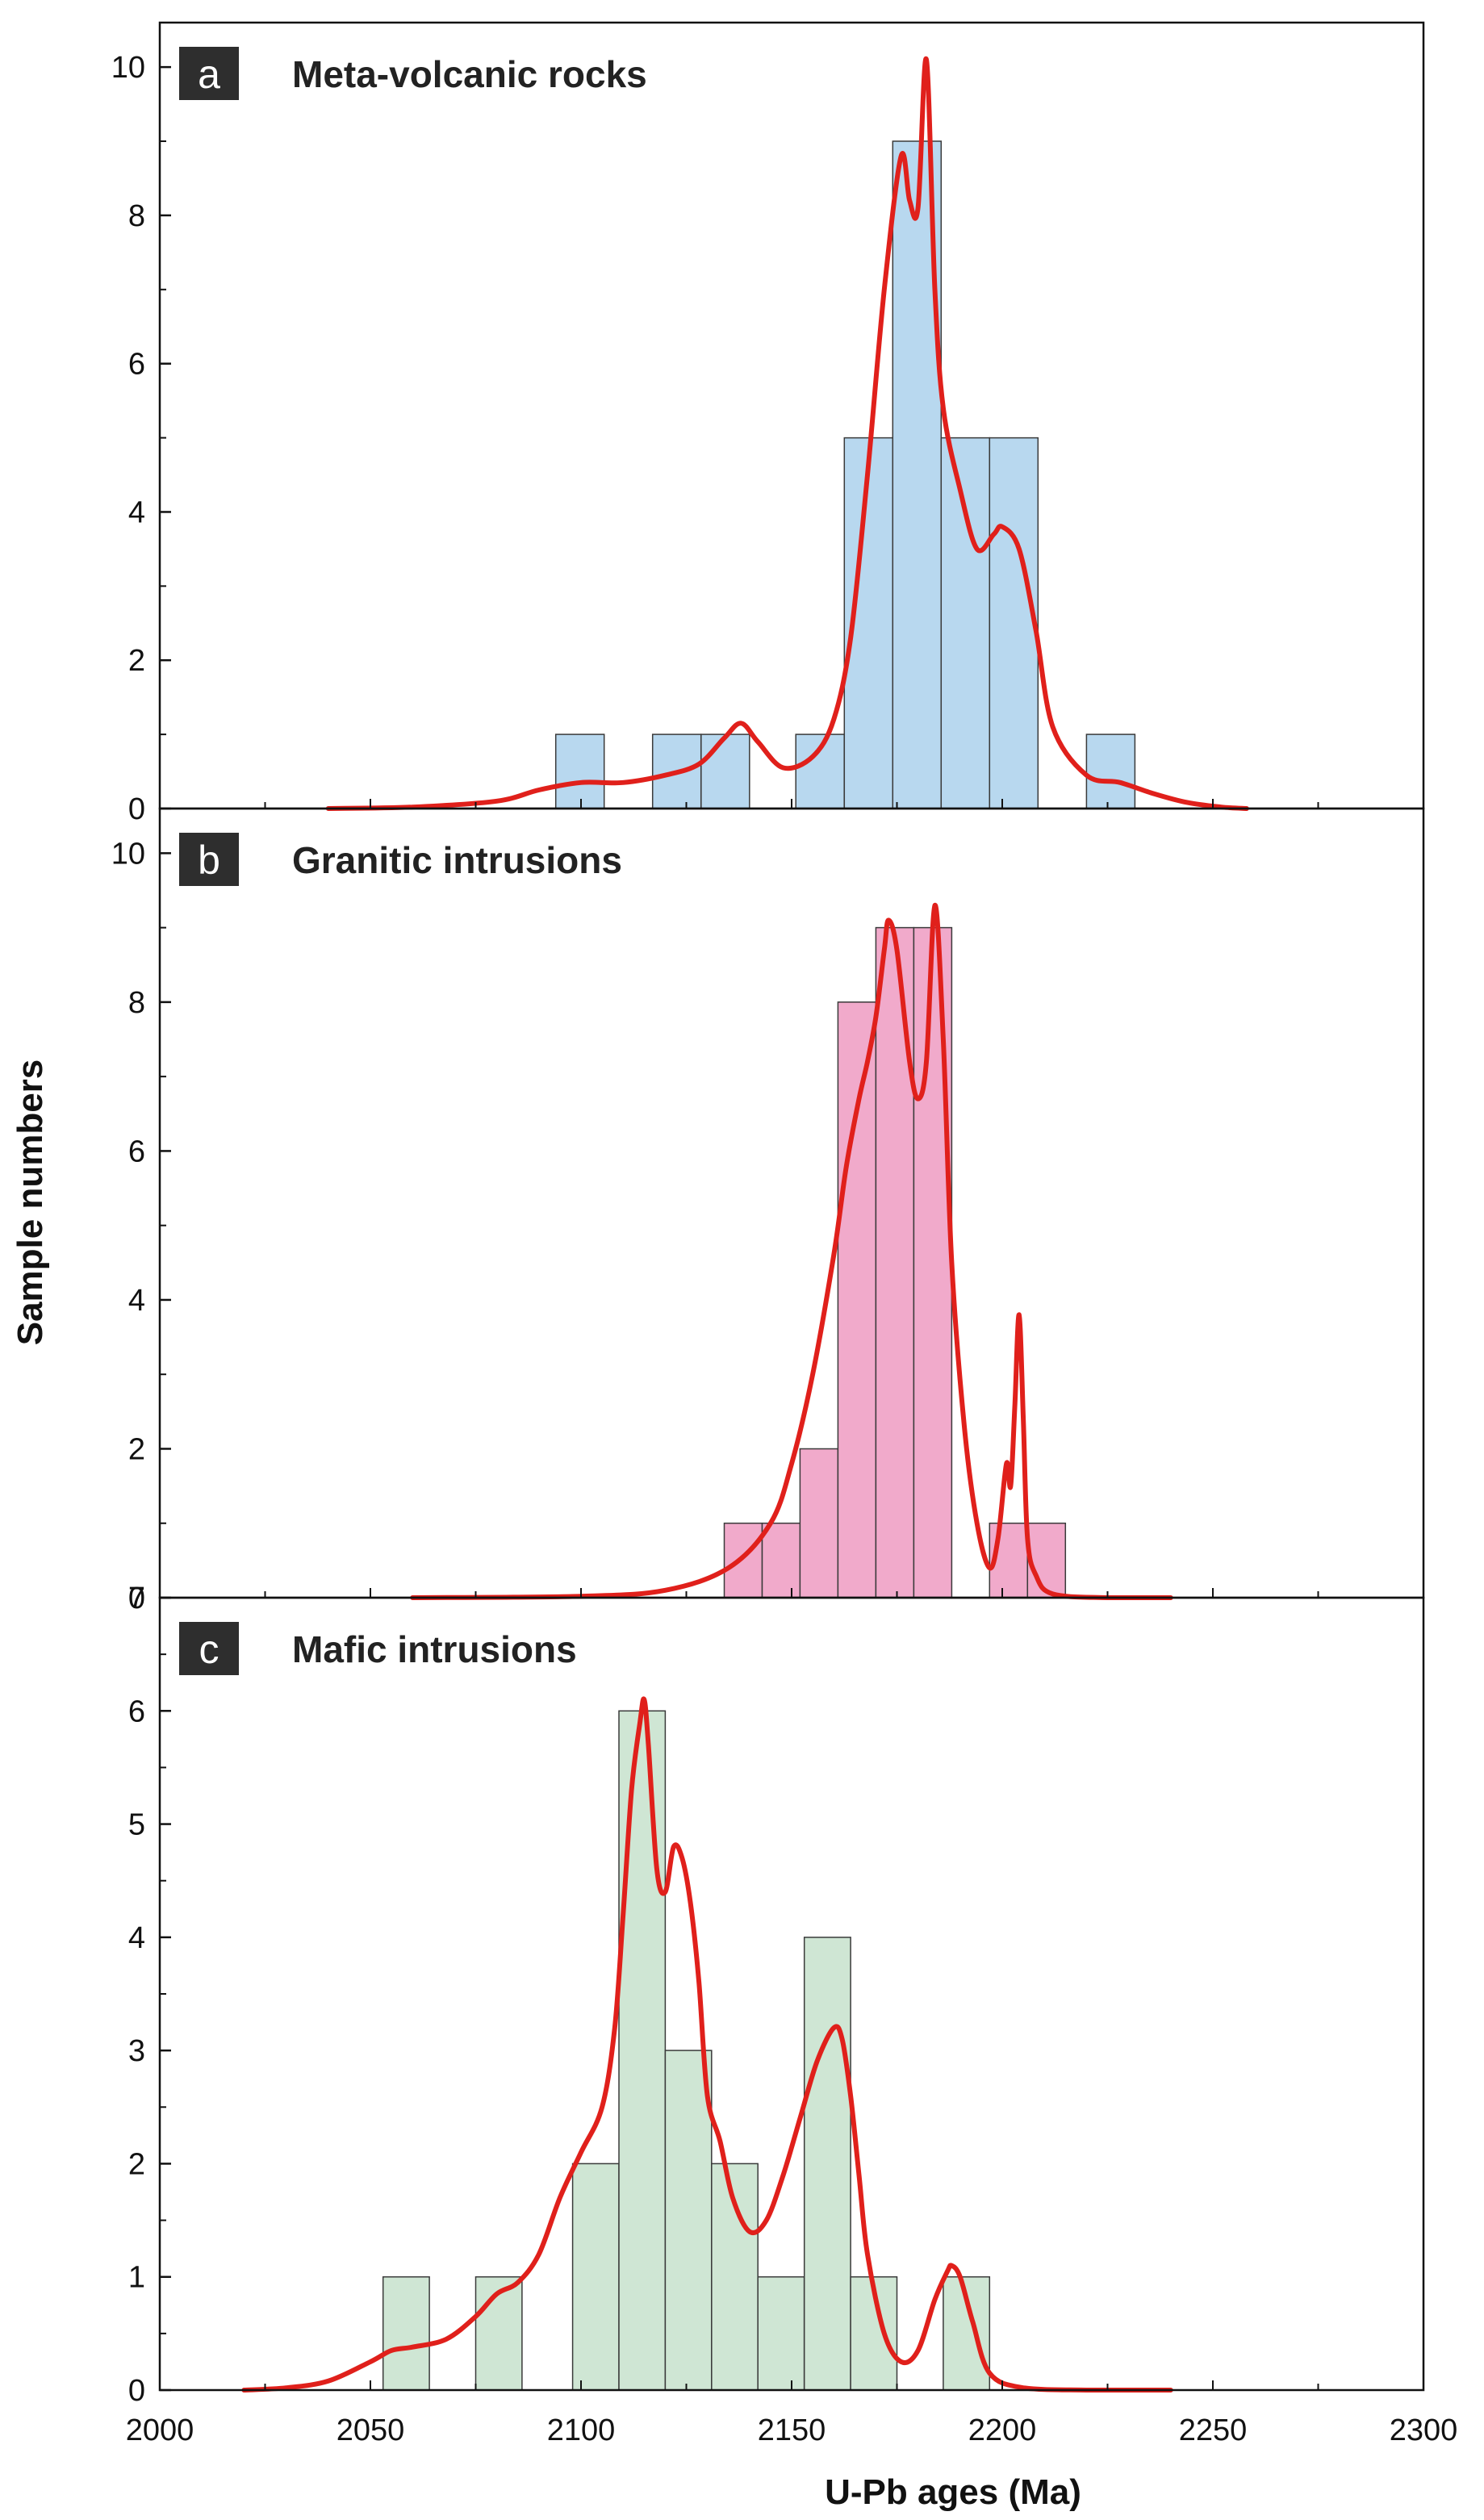 This screenshot has height=2520, width=1484. I want to click on panel-label: b, so click(209, 861).